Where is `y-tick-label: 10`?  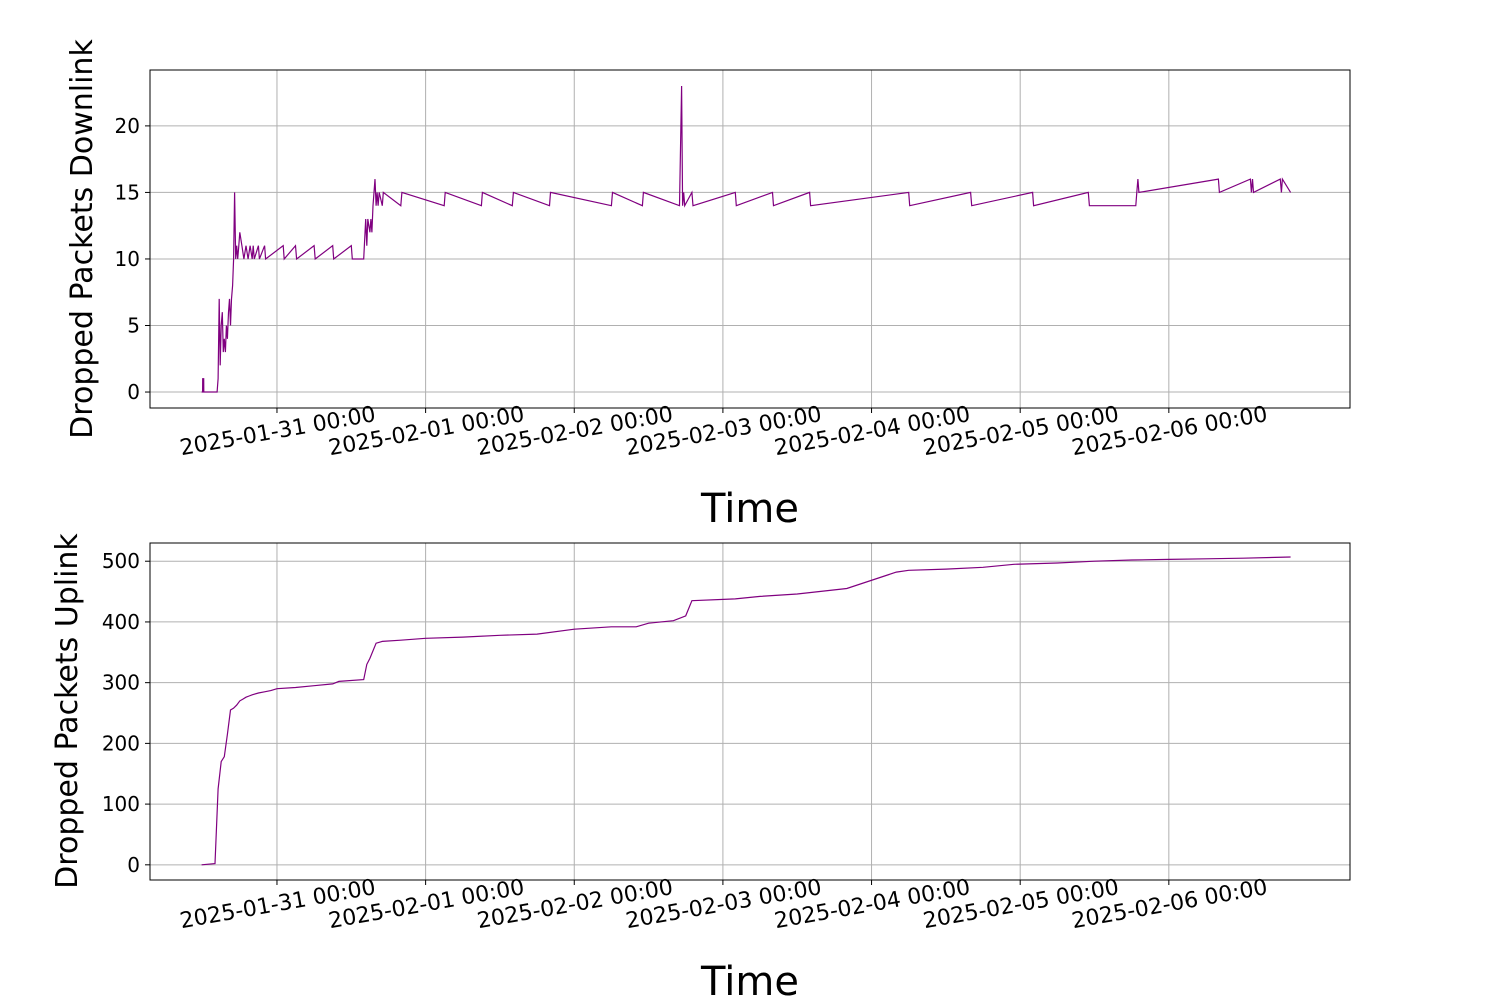
y-tick-label: 10 is located at coordinates (127, 259).